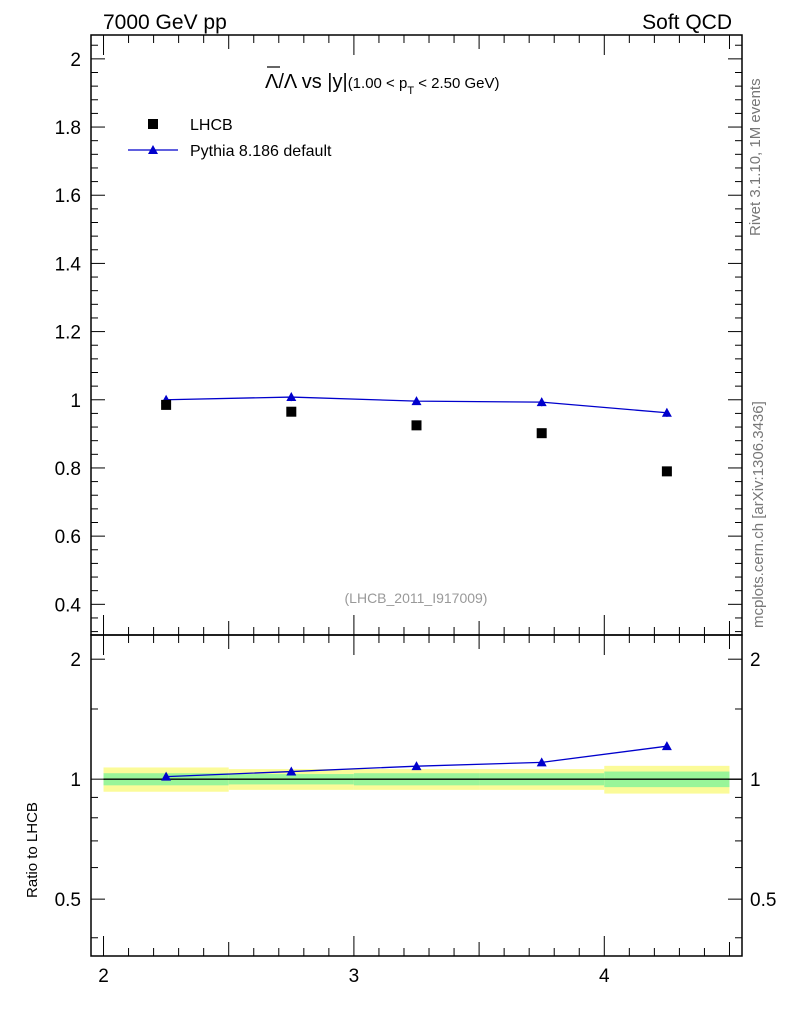 The width and height of the screenshot is (786, 1024). What do you see at coordinates (68, 196) in the screenshot?
I see `main-y-tick-label: 1.6` at bounding box center [68, 196].